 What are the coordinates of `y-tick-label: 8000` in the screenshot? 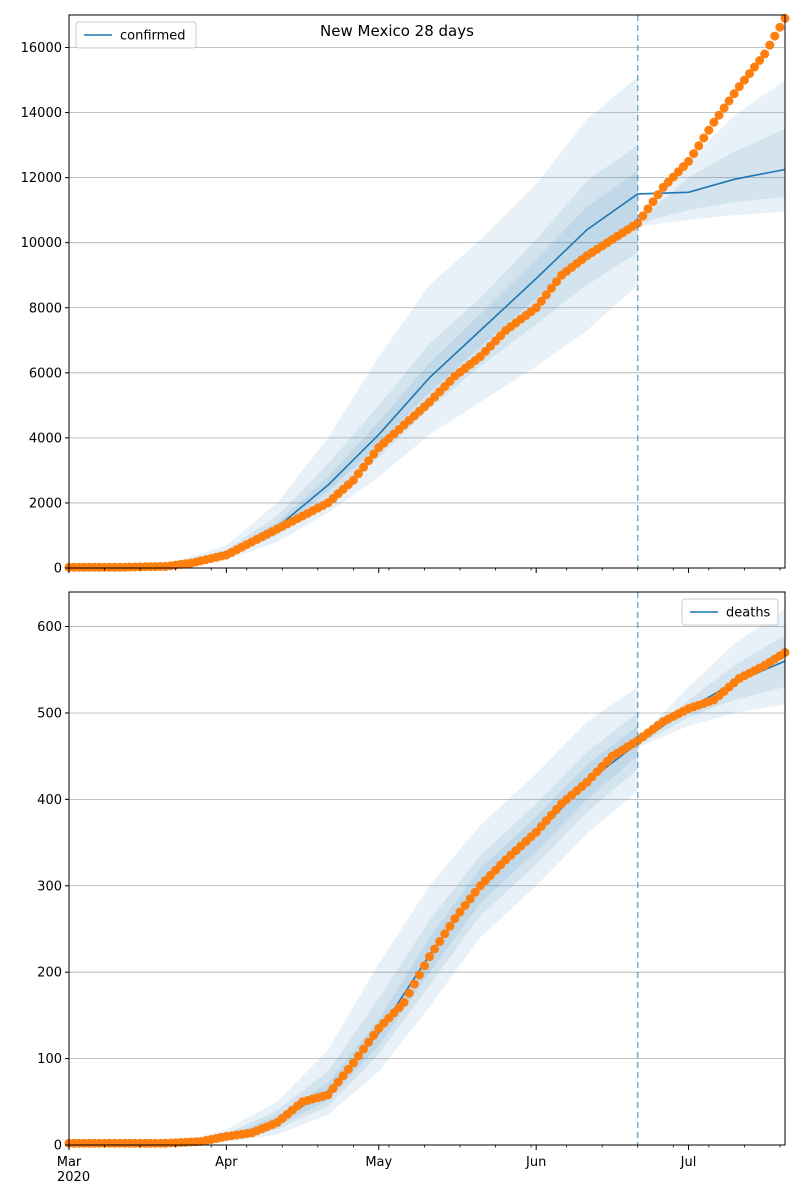 It's located at (45, 308).